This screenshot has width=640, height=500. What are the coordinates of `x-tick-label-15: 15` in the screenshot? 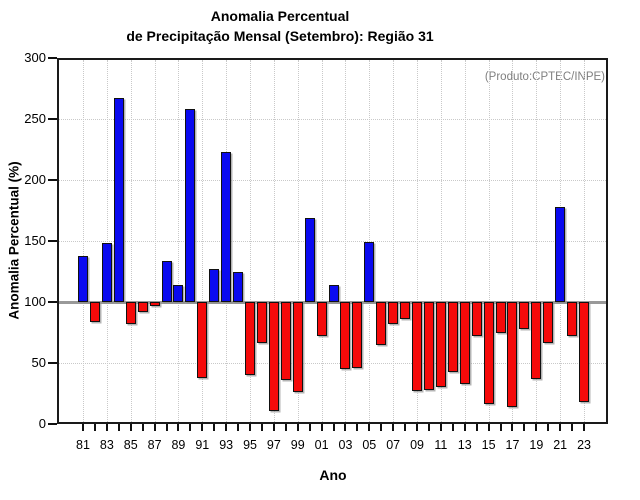 It's located at (488, 445).